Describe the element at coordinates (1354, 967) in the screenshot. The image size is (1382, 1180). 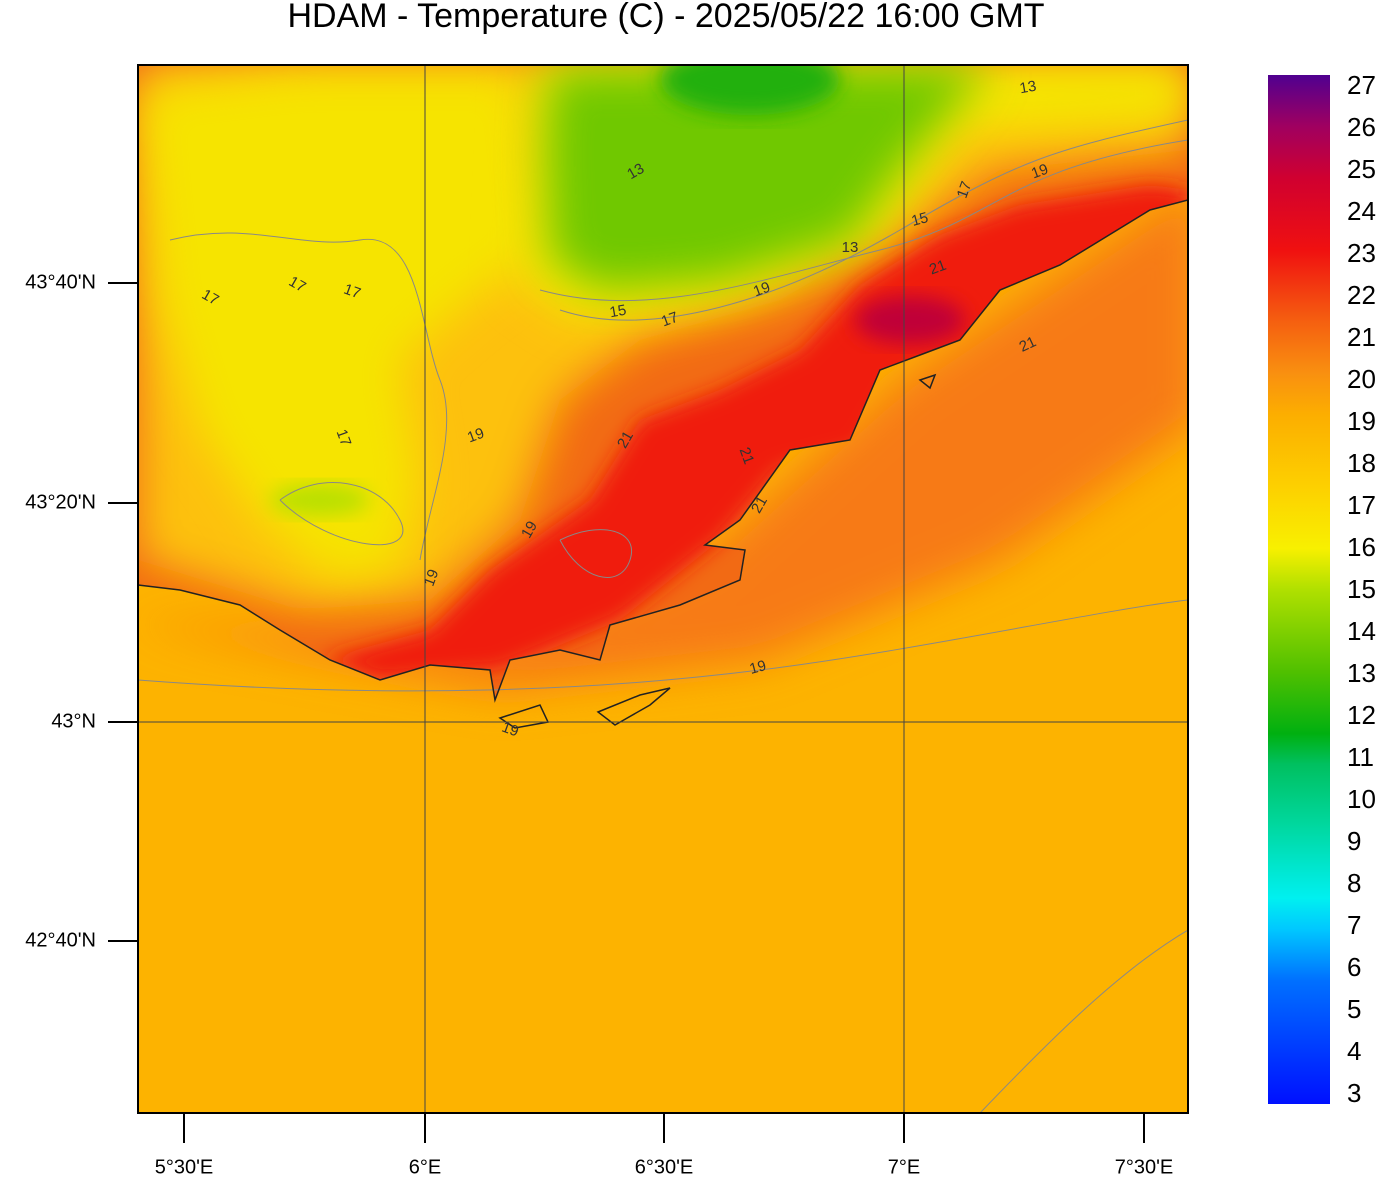
I see `colorbar-label: 6` at that location.